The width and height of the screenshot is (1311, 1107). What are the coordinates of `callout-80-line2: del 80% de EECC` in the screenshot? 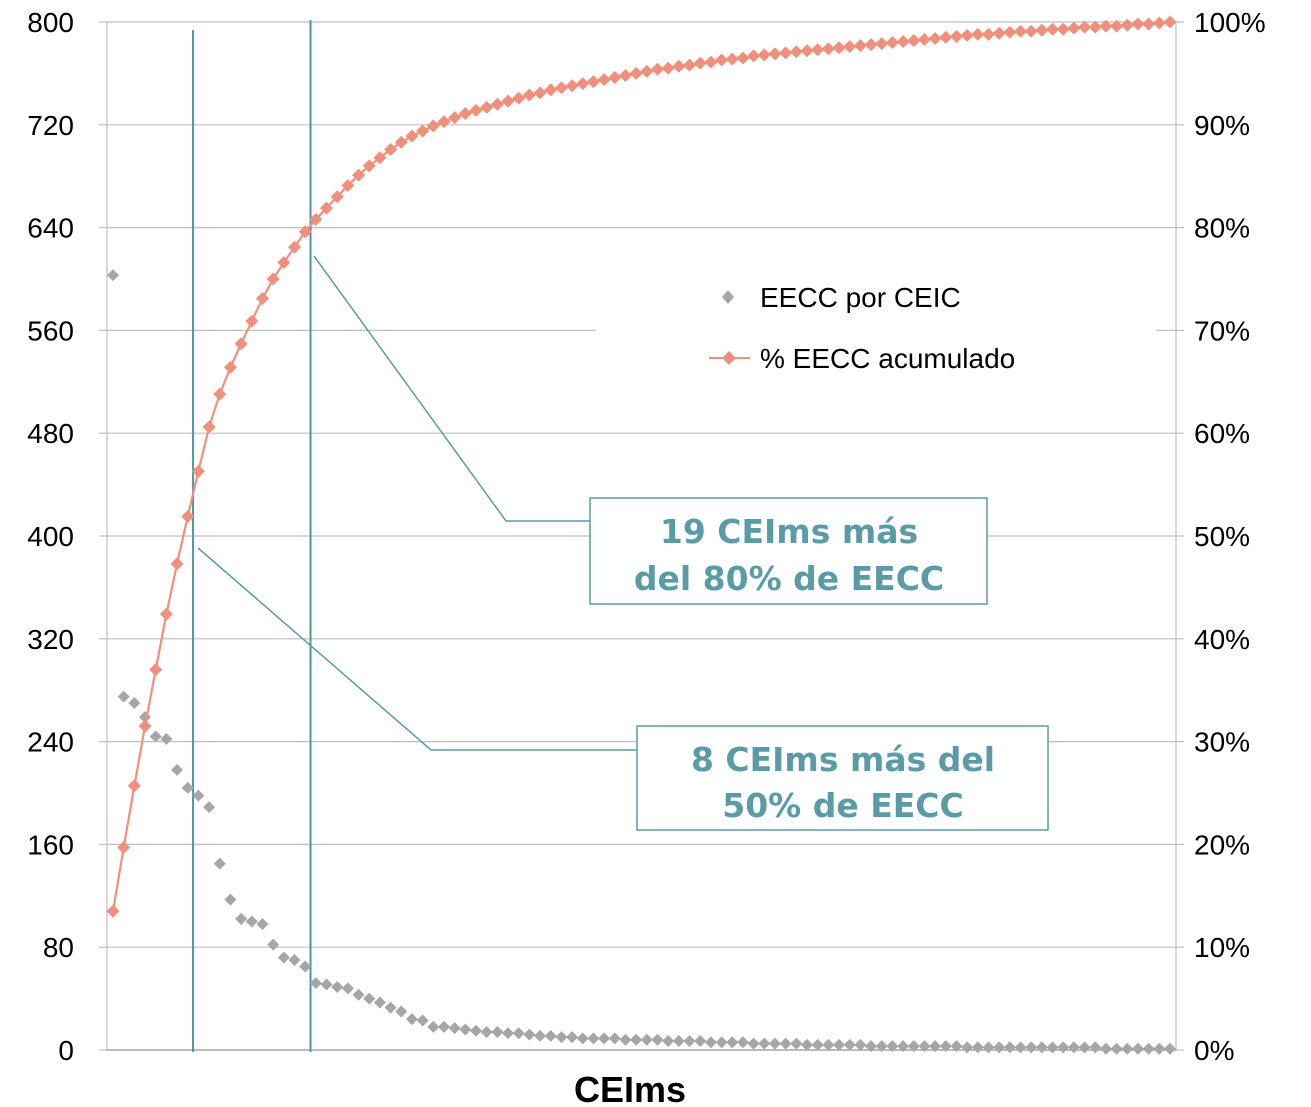 It's located at (789, 578).